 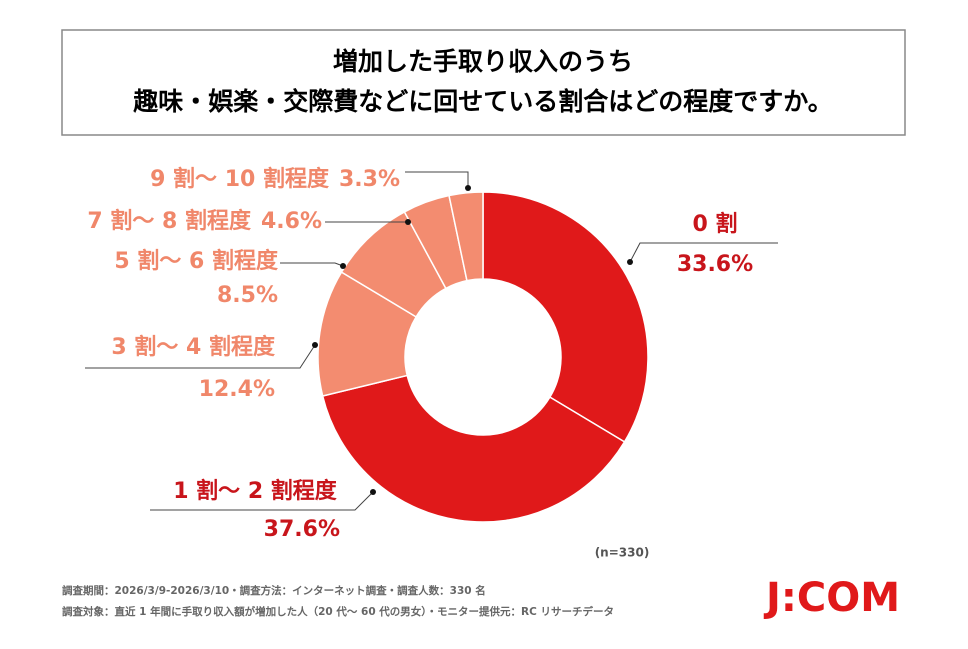 What do you see at coordinates (291, 221) in the screenshot?
I see `value-label: 4.6%` at bounding box center [291, 221].